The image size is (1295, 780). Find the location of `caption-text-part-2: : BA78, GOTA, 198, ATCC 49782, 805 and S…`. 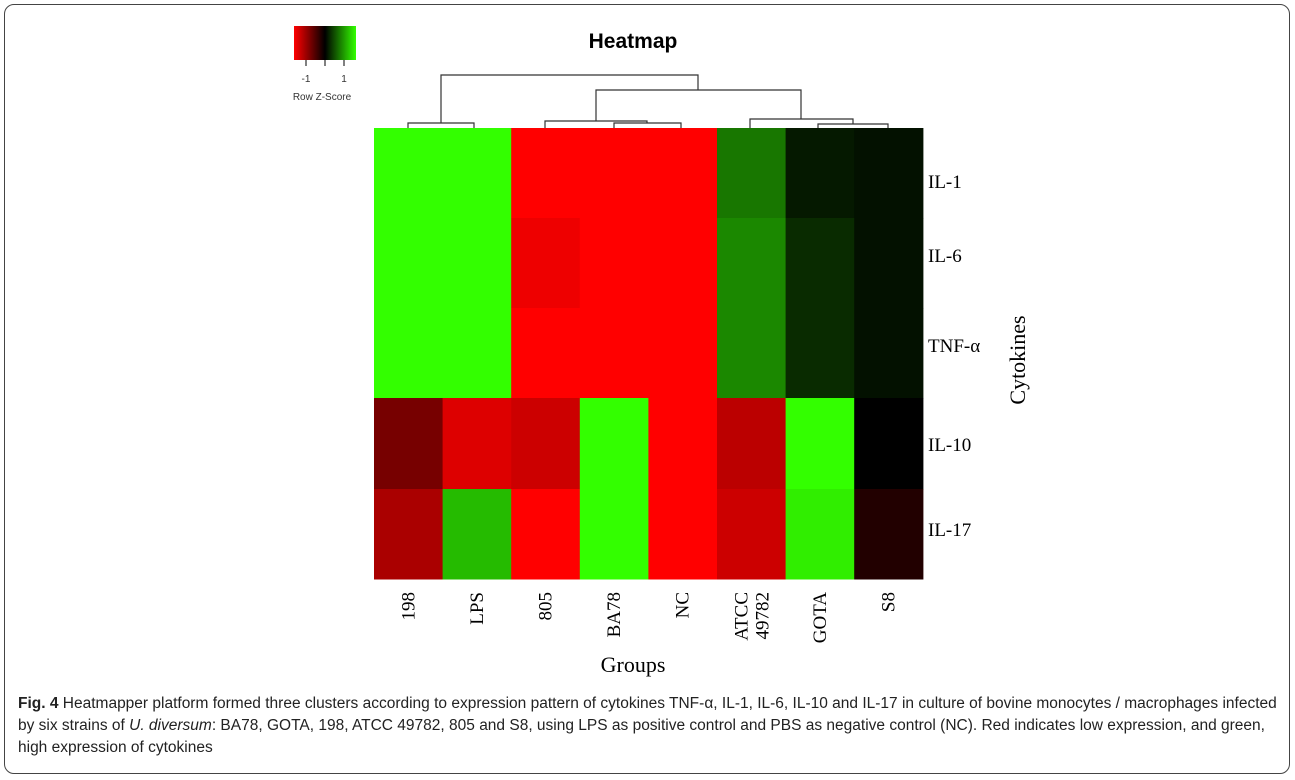

caption-text-part-2: : BA78, GOTA, 198, ATCC 49782, 805 and S… is located at coordinates (641, 736).